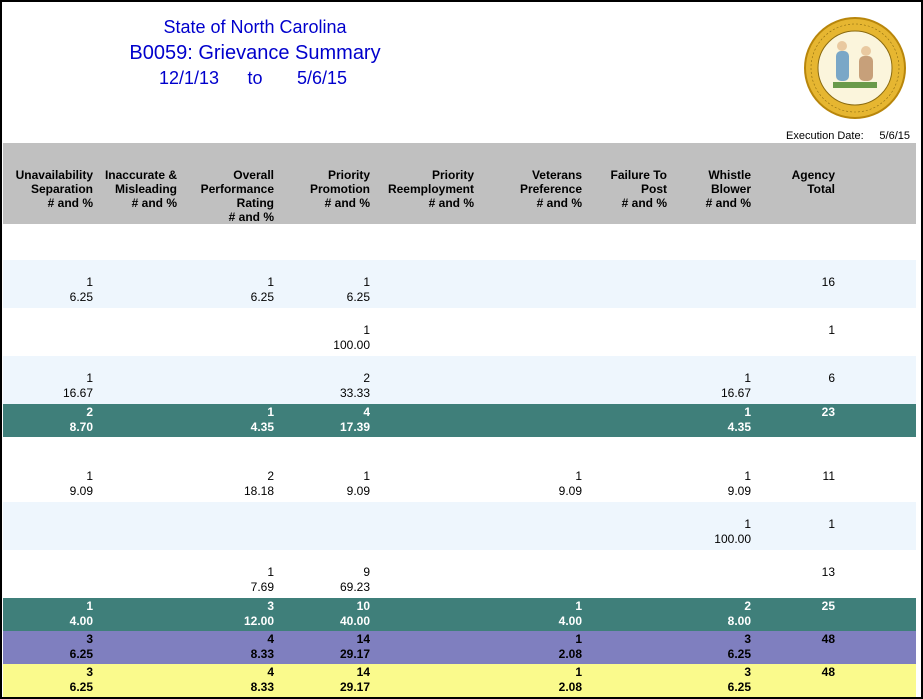  Describe the element at coordinates (354, 587) in the screenshot. I see `cell-percent: 69.23` at that location.